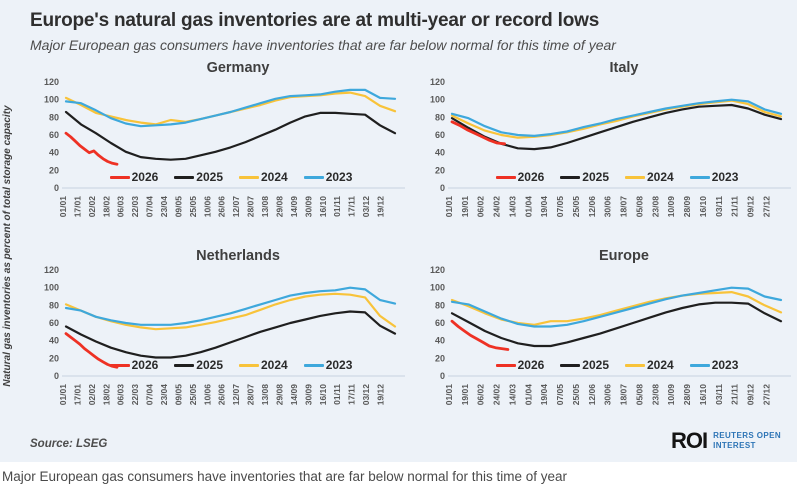 Image resolution: width=797 pixels, height=490 pixels. What do you see at coordinates (735, 206) in the screenshot?
I see `x-tick-label: 21/11` at bounding box center [735, 206].